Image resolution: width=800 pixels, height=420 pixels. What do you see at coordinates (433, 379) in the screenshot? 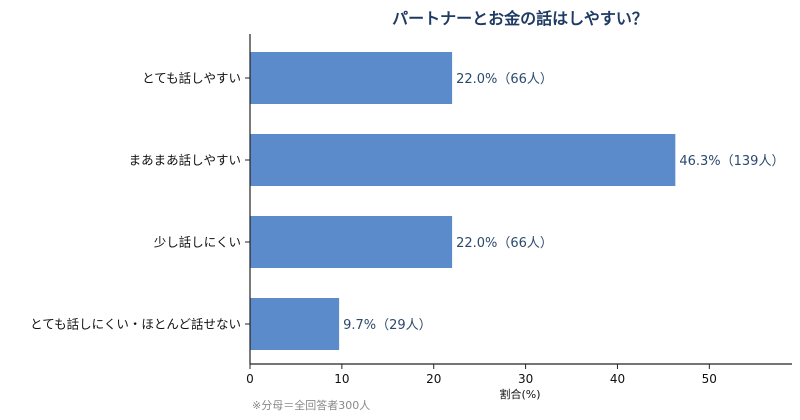
I see `x-tick-label-20: 20` at bounding box center [433, 379].